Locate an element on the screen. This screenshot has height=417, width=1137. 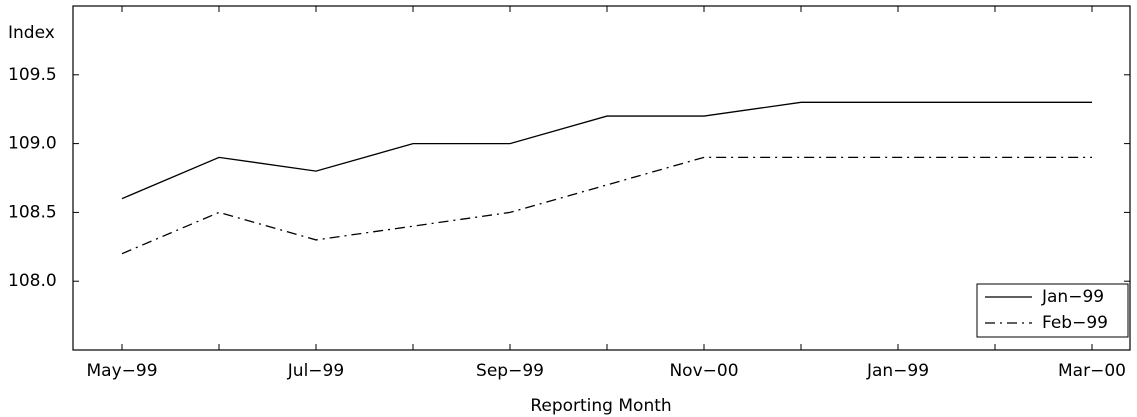
x-tick-label: Sep−99 is located at coordinates (510, 371).